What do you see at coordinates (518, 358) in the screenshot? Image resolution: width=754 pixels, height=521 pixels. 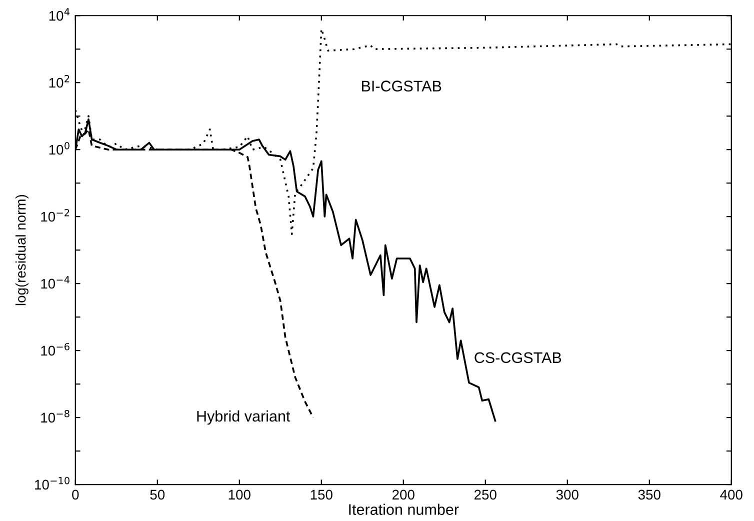 I see `series-label: CS-CGSTAB` at bounding box center [518, 358].